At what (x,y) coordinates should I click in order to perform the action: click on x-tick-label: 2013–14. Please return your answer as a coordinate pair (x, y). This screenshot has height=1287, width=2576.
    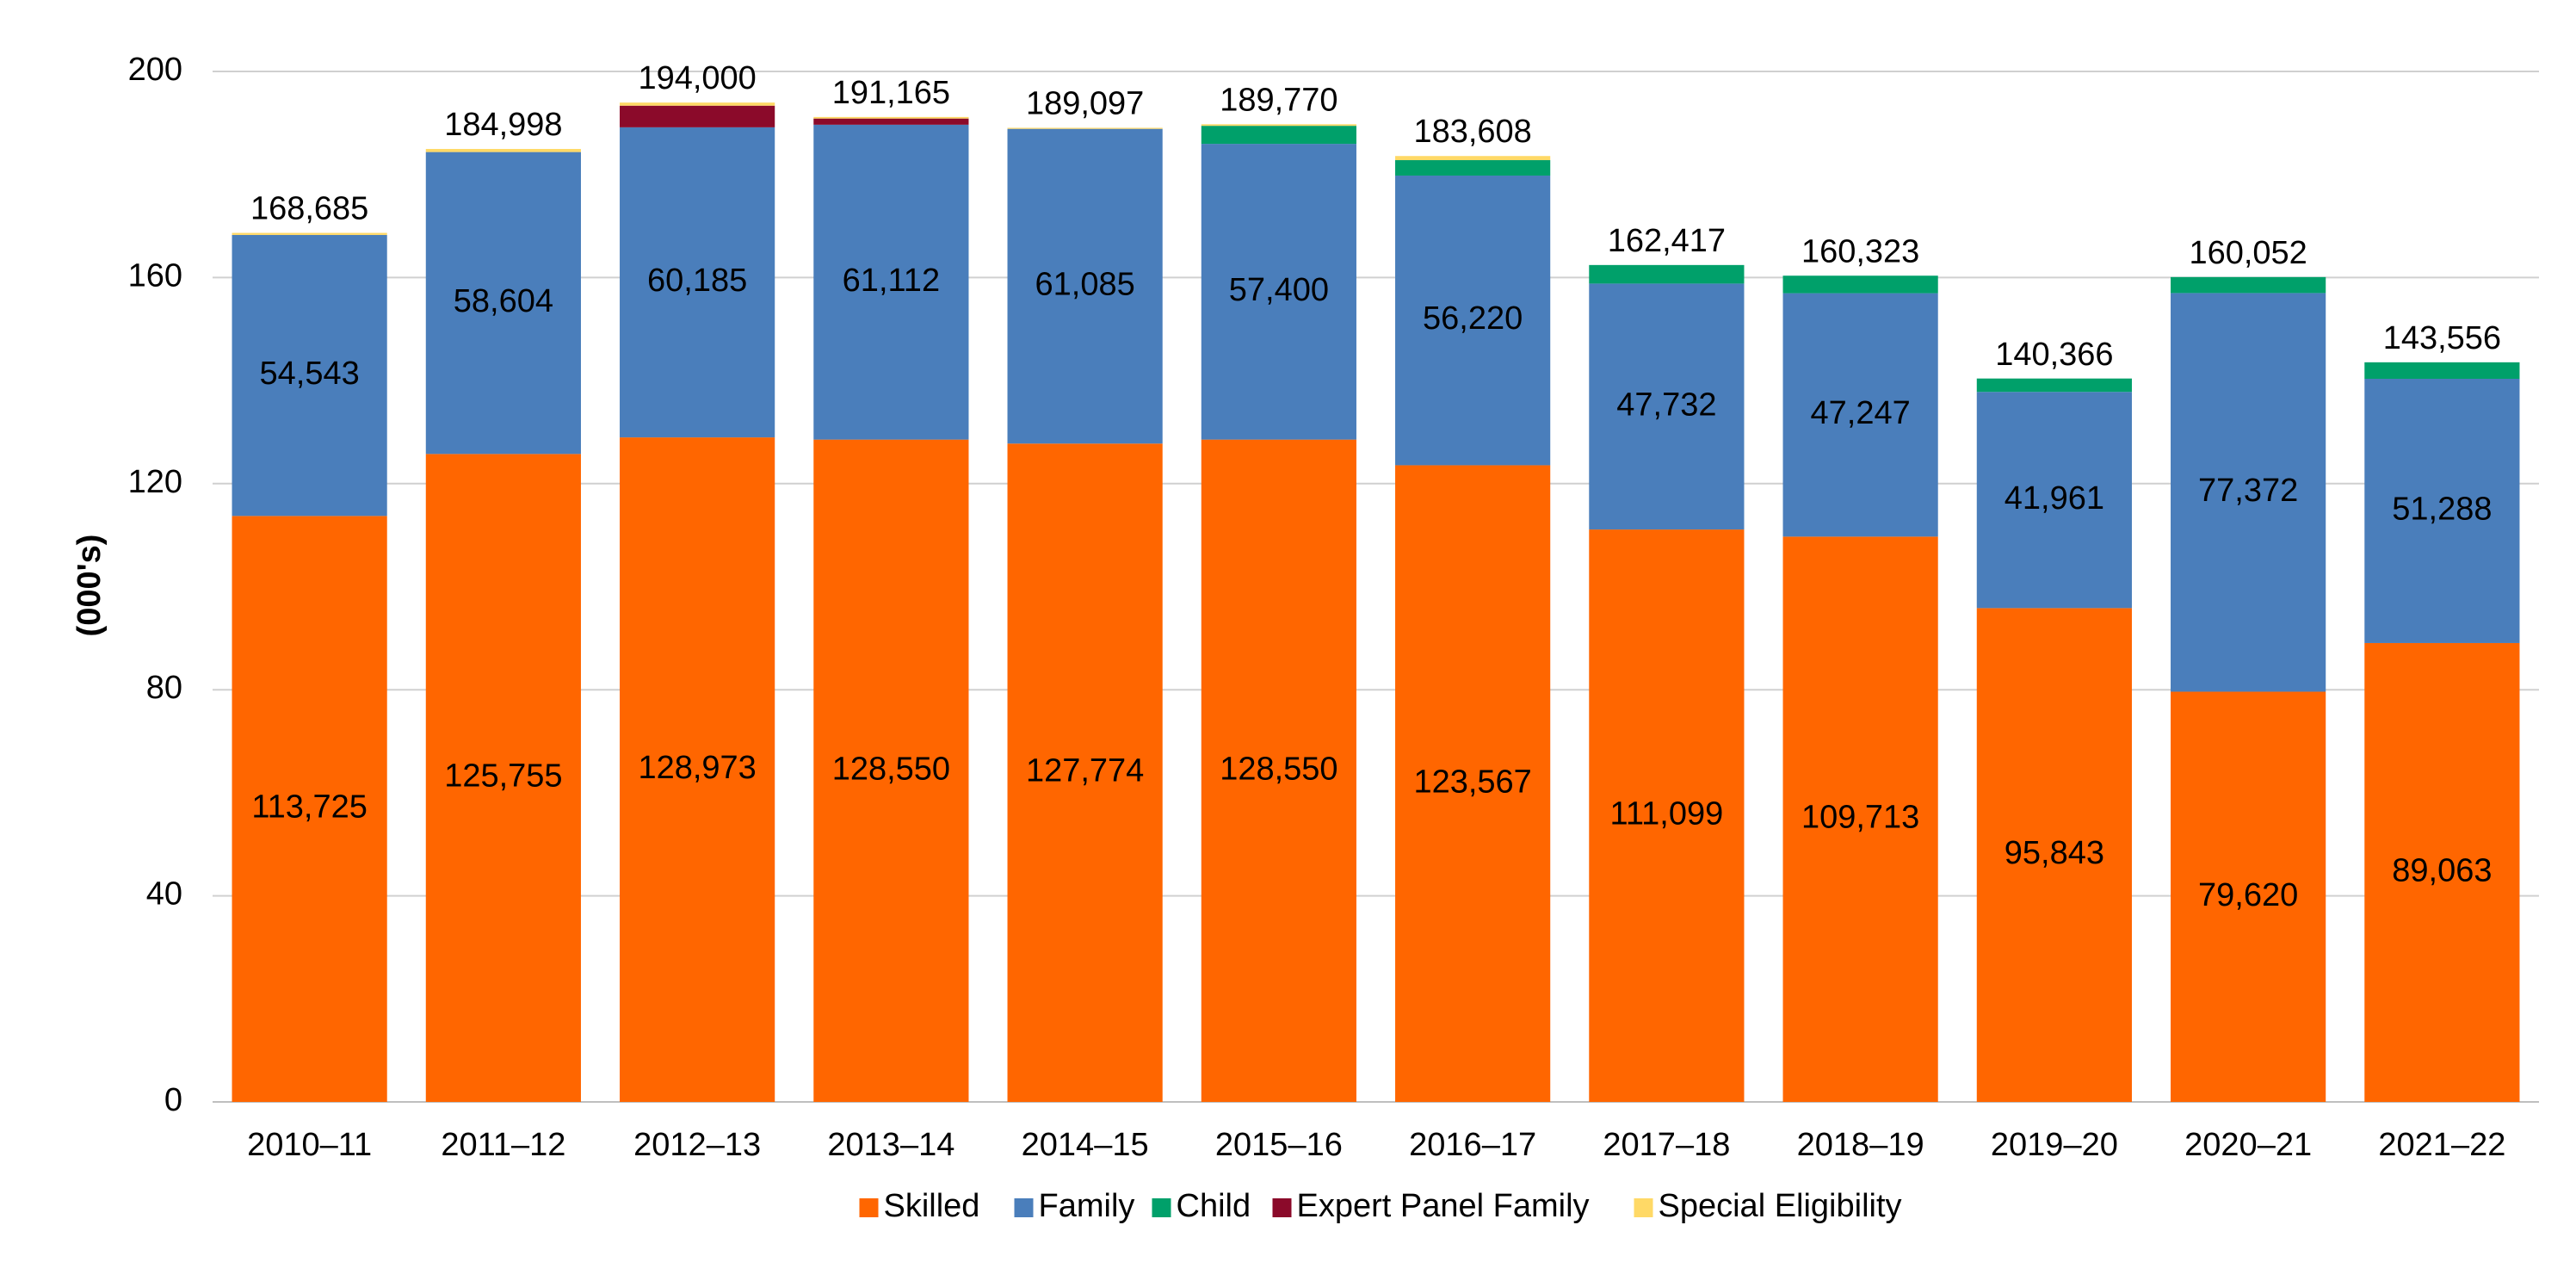
    Looking at the image, I should click on (890, 1145).